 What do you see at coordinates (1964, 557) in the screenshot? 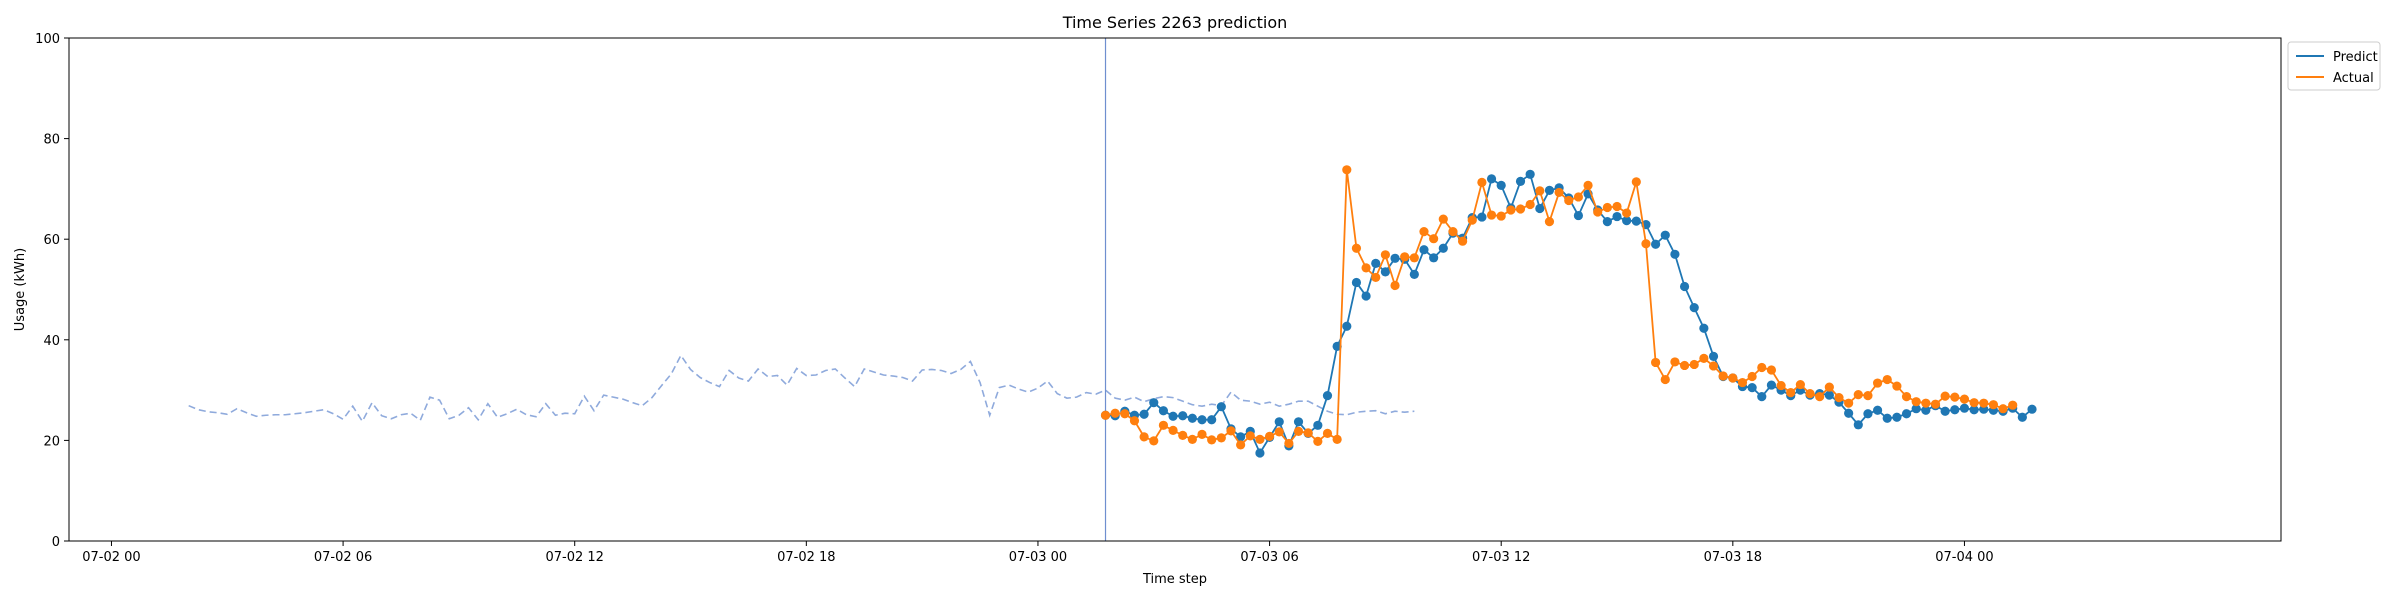
I see `x-tick-label: 07-04 00` at bounding box center [1964, 557].